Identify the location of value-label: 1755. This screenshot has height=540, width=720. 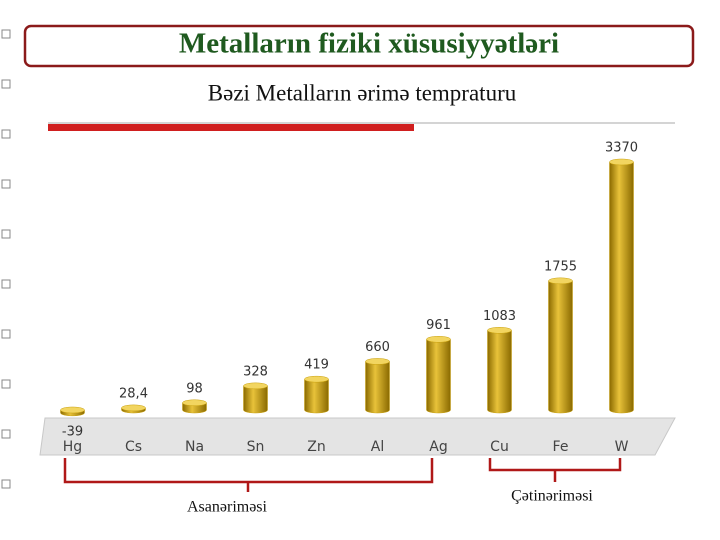
(560, 266).